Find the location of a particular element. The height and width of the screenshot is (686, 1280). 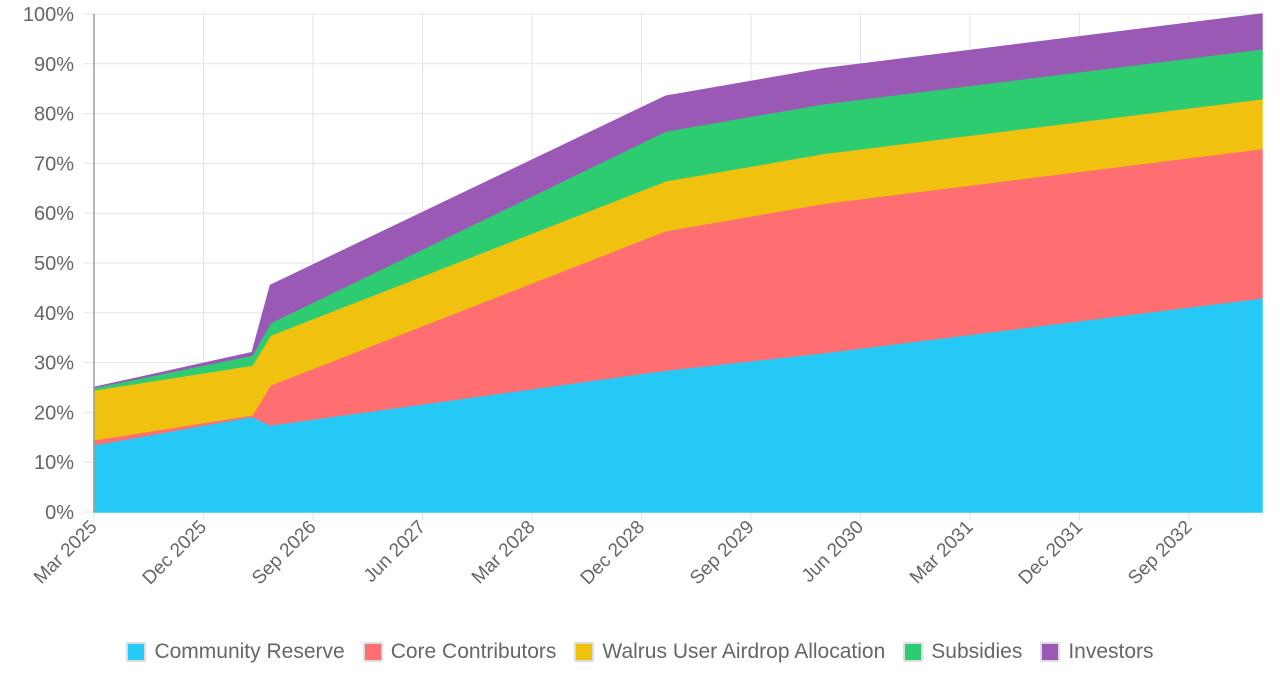

y-tick-label: 10% is located at coordinates (54, 463).